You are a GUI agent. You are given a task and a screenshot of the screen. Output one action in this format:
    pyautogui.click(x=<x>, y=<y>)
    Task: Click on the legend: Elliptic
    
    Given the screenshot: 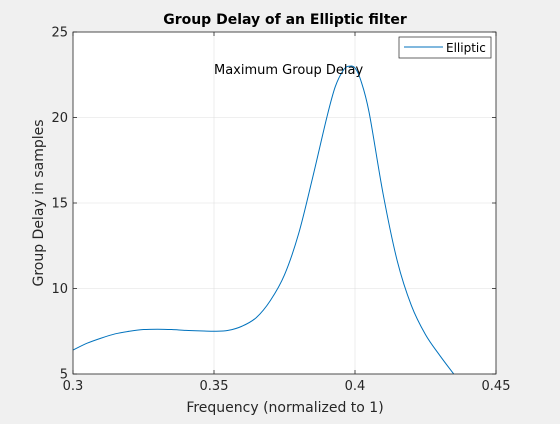 What is the action you would take?
    pyautogui.click(x=445, y=47)
    